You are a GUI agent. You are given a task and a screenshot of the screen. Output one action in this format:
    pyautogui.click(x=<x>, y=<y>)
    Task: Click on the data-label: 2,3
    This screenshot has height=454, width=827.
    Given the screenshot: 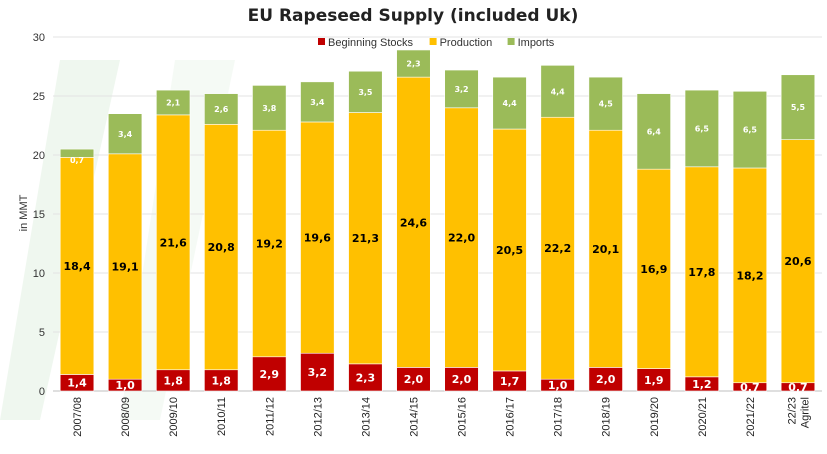 What is the action you would take?
    pyautogui.click(x=413, y=64)
    